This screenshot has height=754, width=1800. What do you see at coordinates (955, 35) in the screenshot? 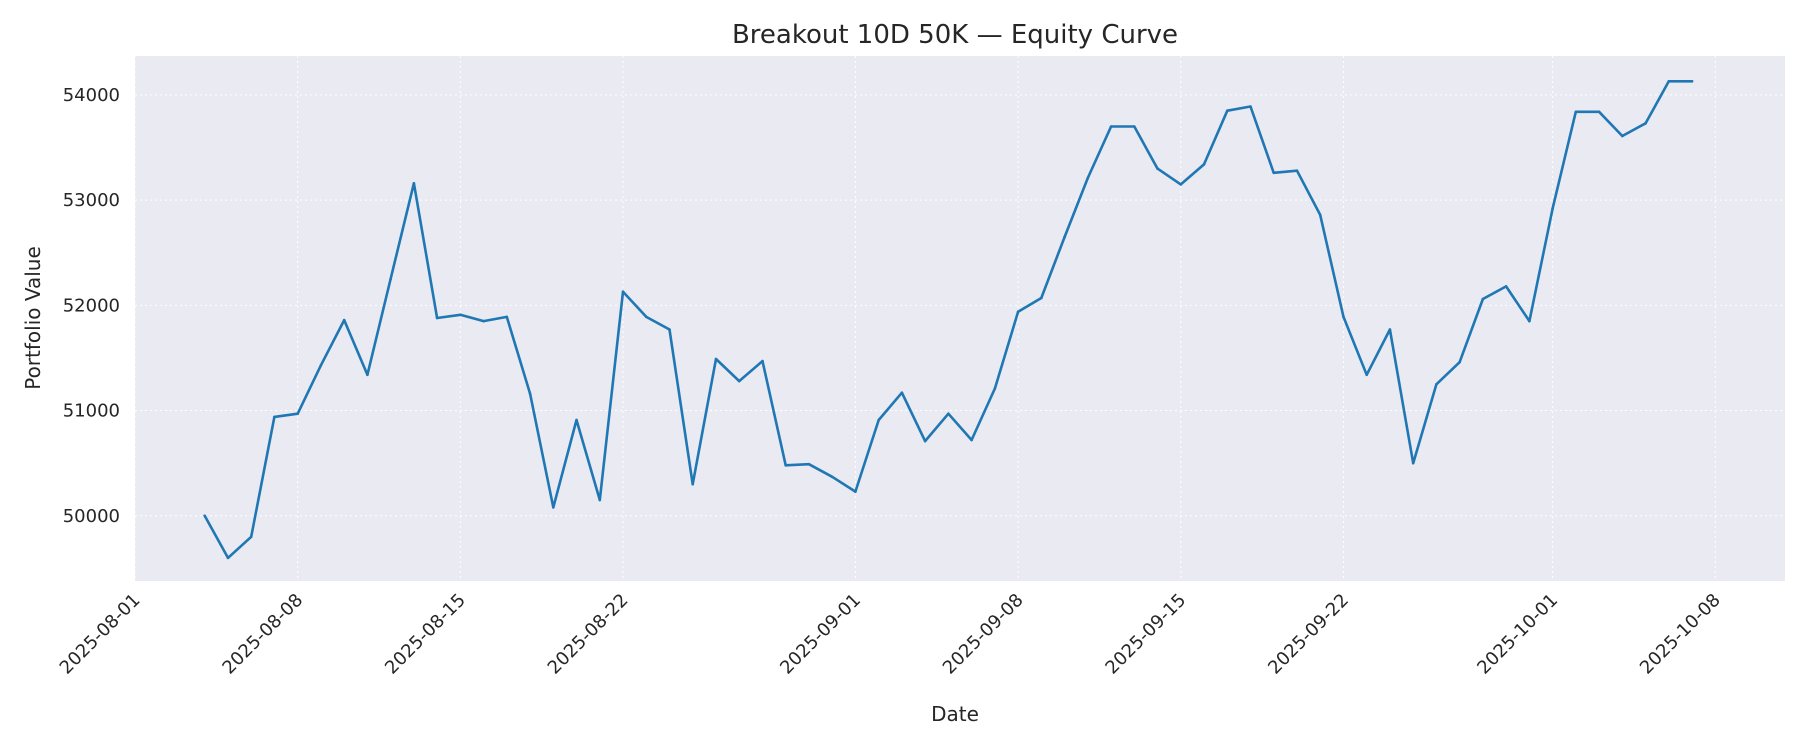
I see `chart-title: Breakout 10D 50K — Equity Curve` at bounding box center [955, 35].